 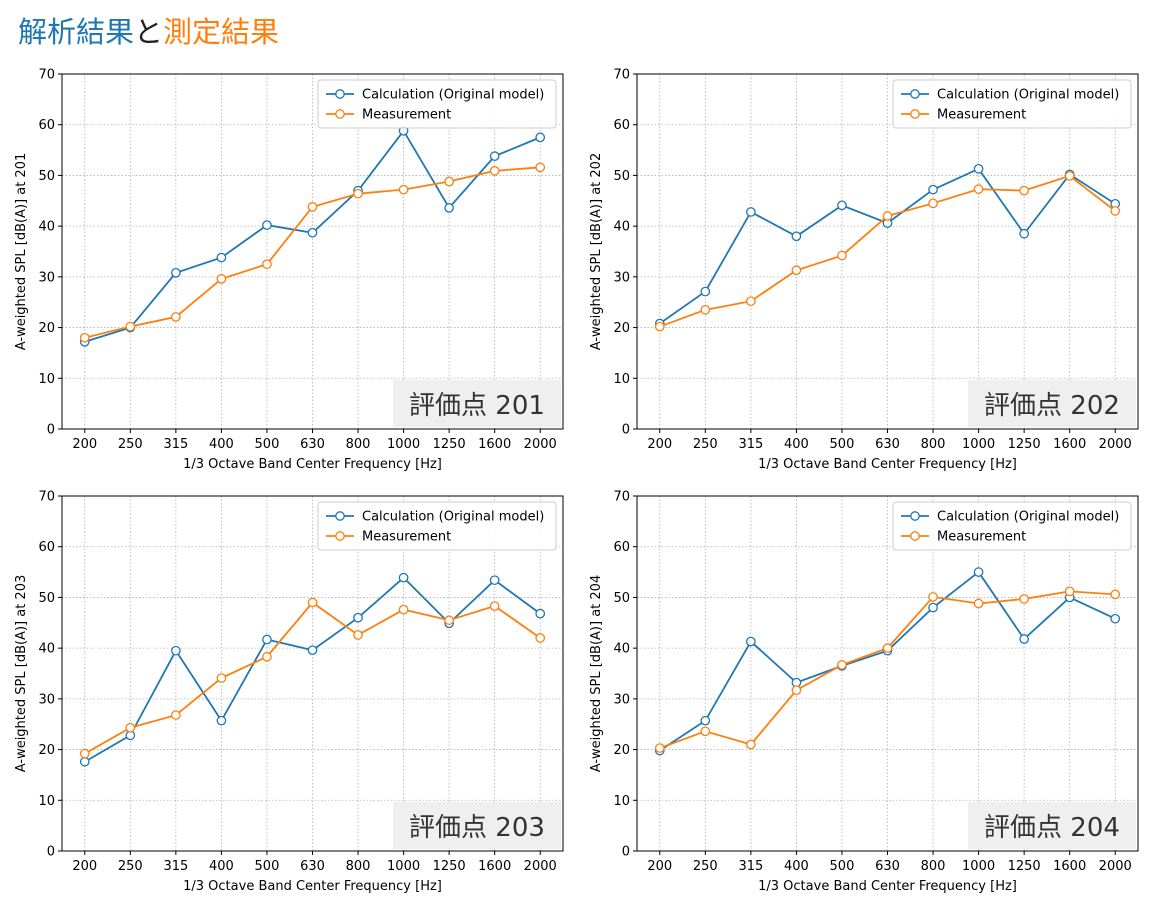 What do you see at coordinates (21, 251) in the screenshot?
I see `y-axis-label: A-weighted SPL [dB(A)] at 201` at bounding box center [21, 251].